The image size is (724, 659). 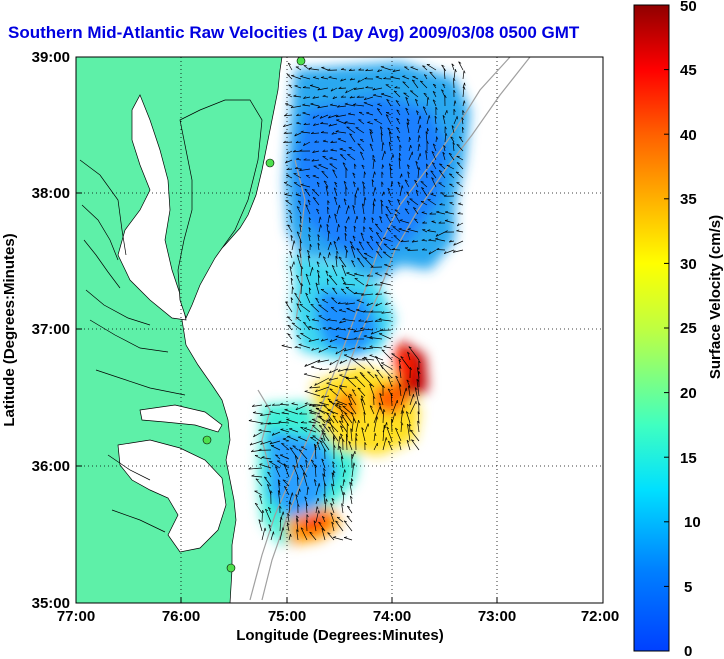 I want to click on colorbar-tick-label: 10, so click(x=692, y=522).